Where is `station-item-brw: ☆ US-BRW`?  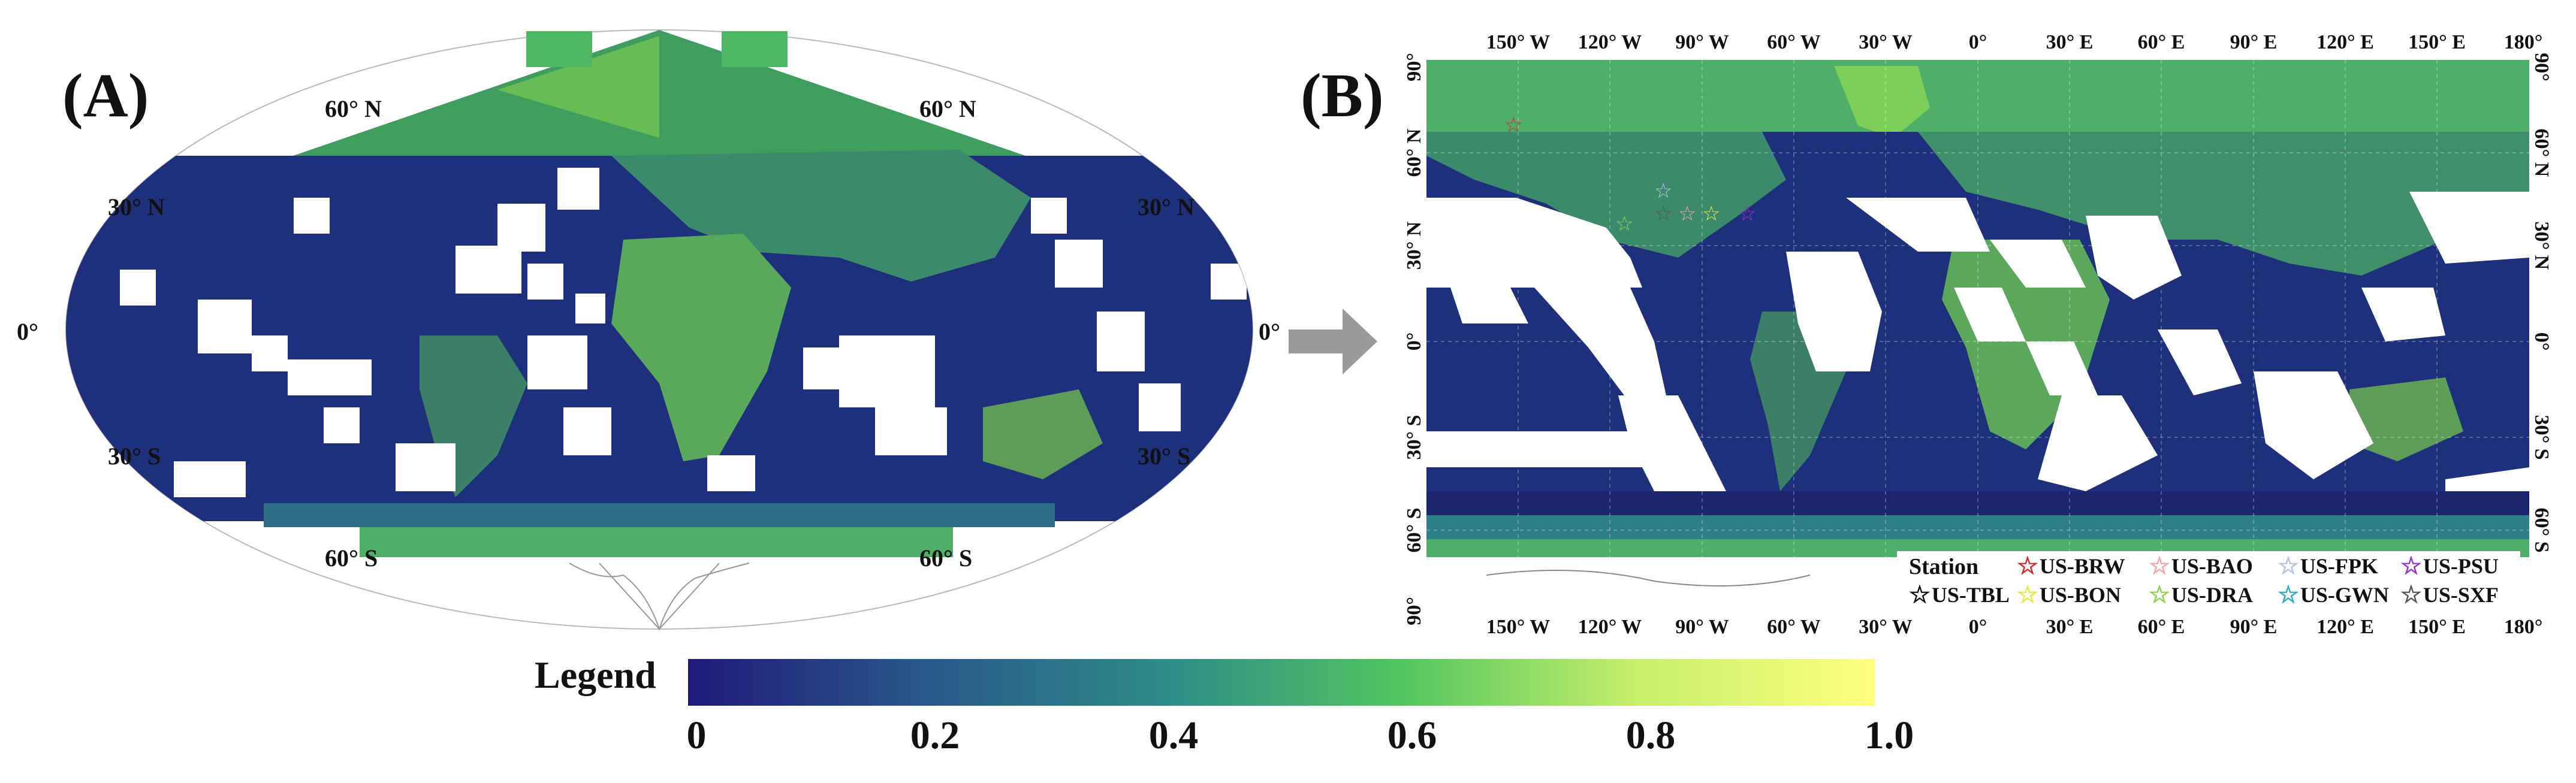 station-item-brw: ☆ US-BRW is located at coordinates (2071, 566).